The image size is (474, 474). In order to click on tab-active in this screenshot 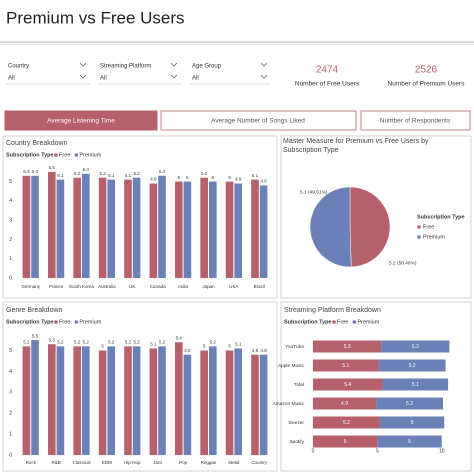, I will do `click(81, 120)`.